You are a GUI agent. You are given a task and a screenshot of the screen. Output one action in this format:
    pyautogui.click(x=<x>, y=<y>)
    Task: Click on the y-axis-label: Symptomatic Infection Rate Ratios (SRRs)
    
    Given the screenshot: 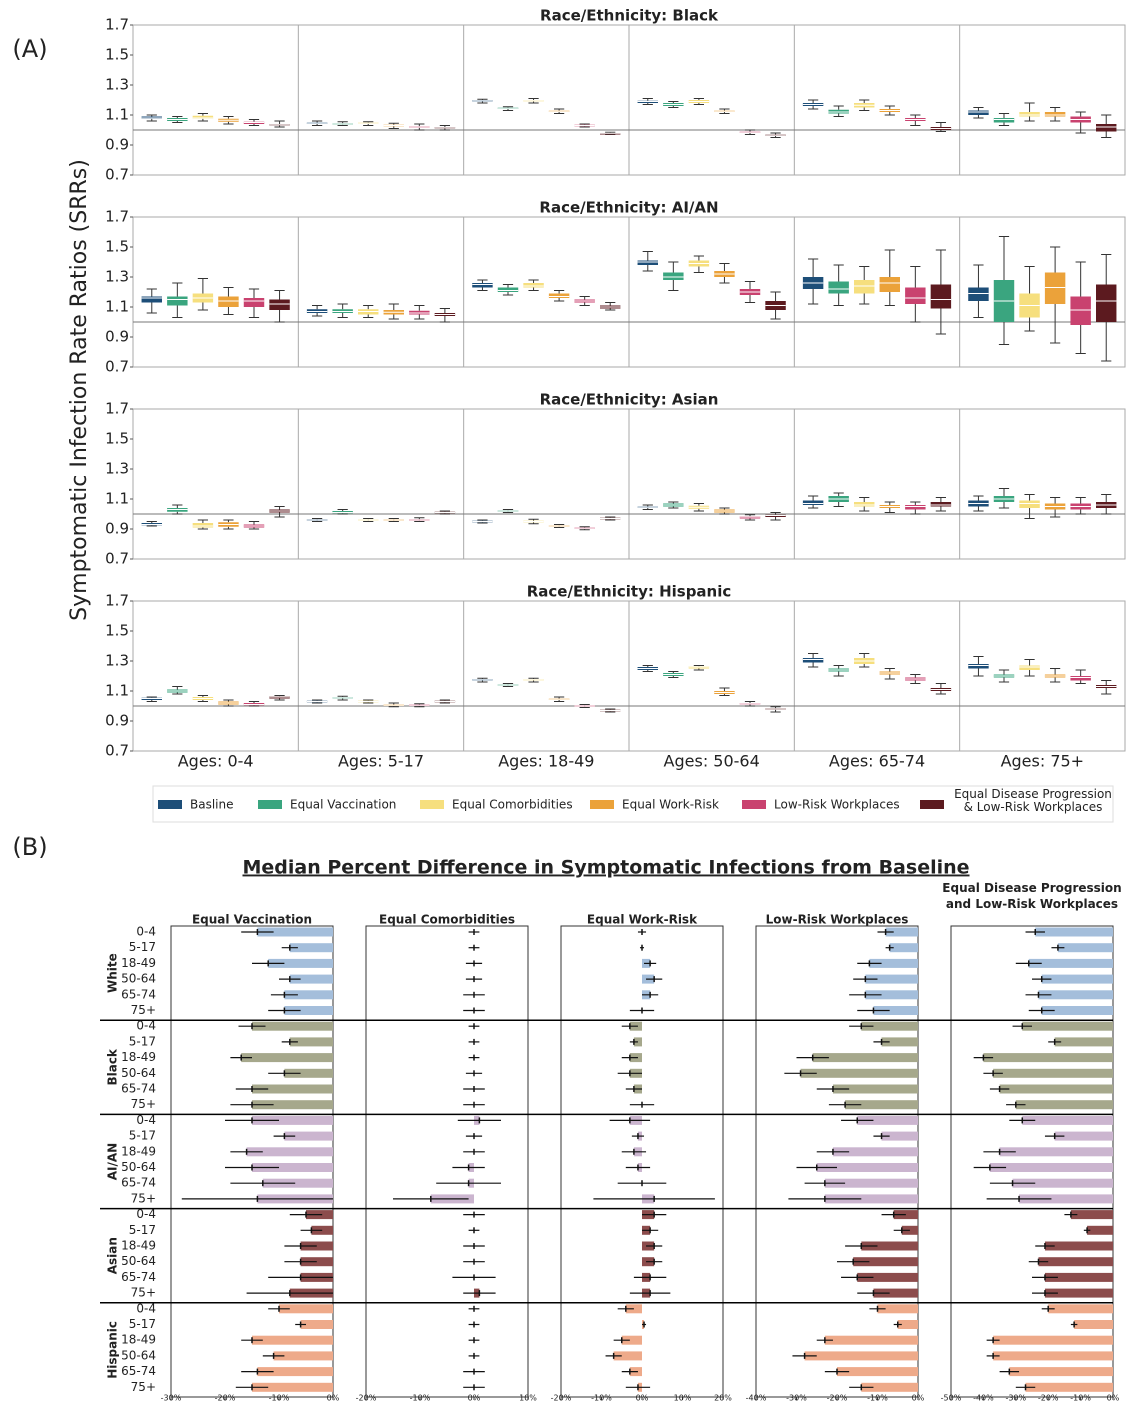 What is the action you would take?
    pyautogui.click(x=79, y=390)
    